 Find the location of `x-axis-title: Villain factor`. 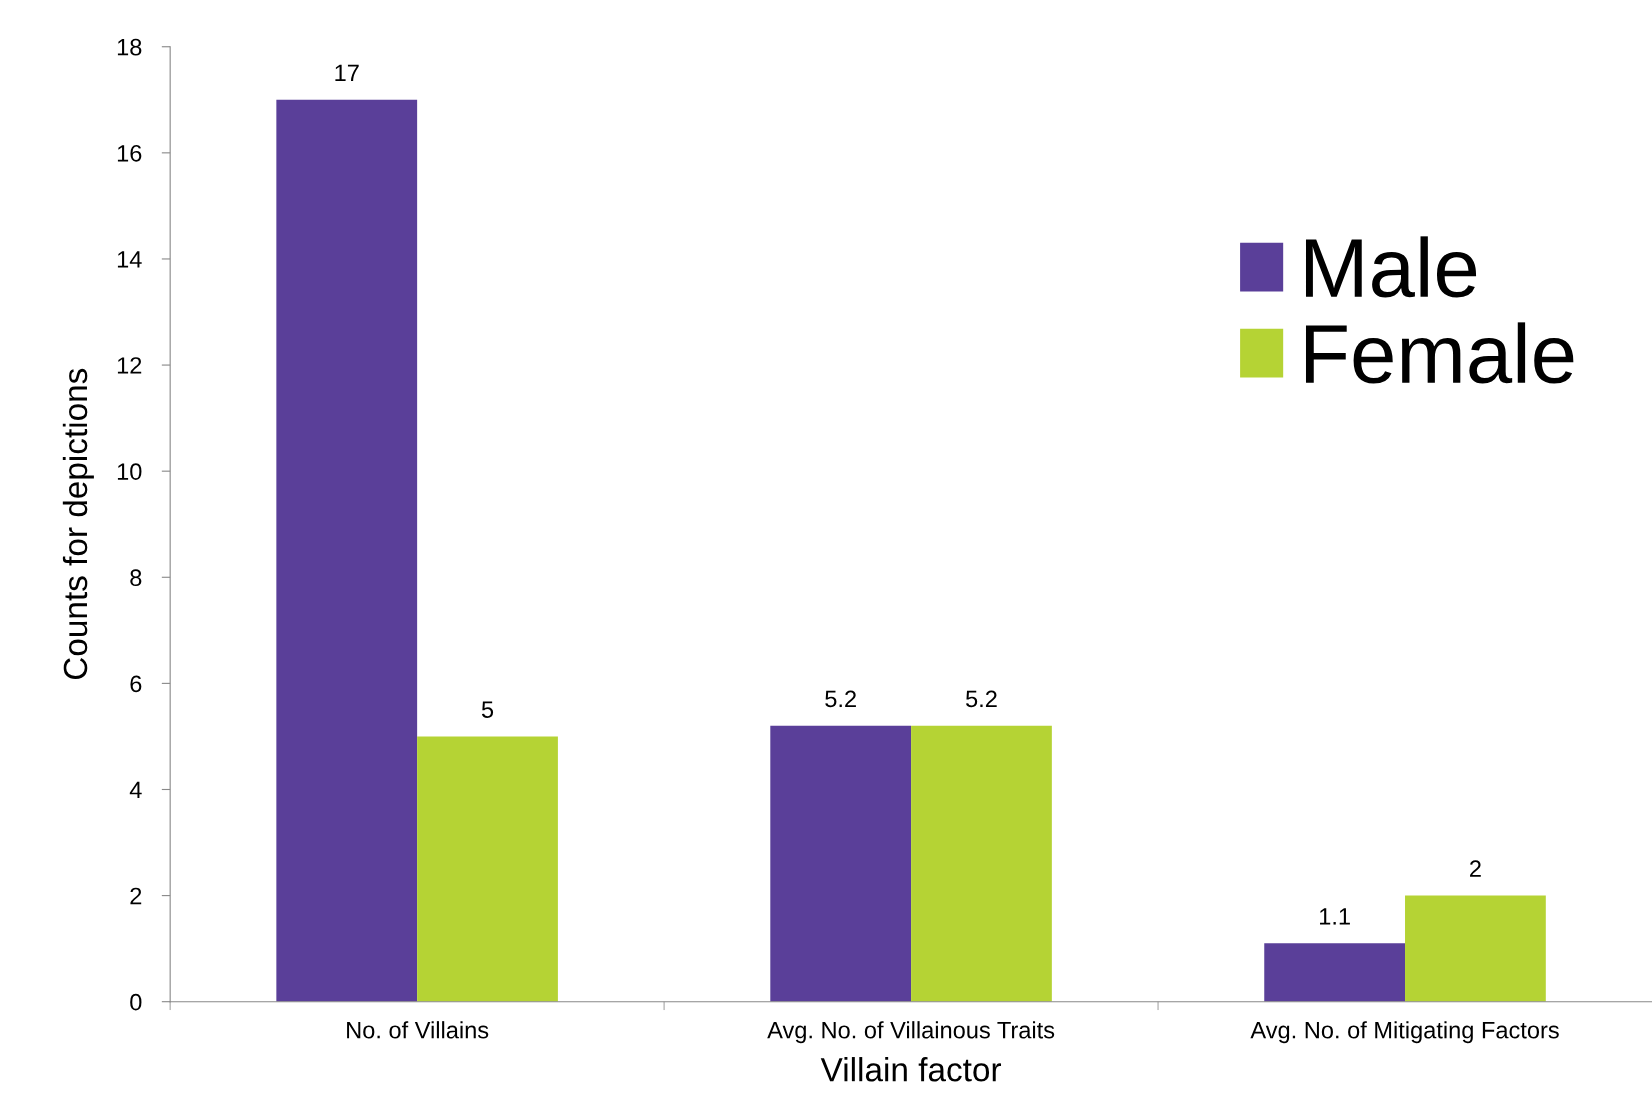

x-axis-title: Villain factor is located at coordinates (911, 1069).